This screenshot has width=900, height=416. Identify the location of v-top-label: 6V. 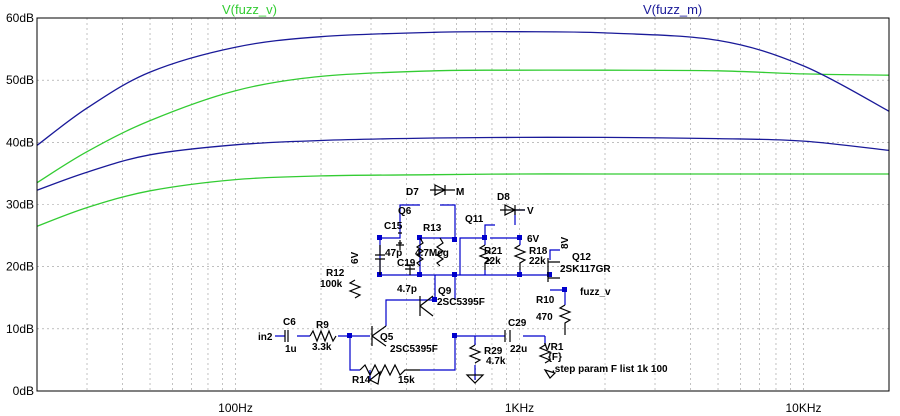
(355, 257).